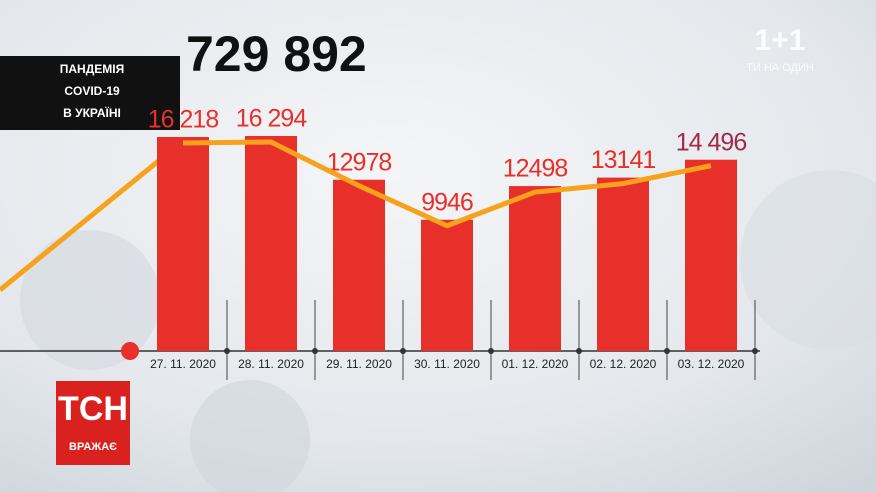 The height and width of the screenshot is (492, 876). What do you see at coordinates (183, 364) in the screenshot?
I see `x-tick-label: 27. 11. 2020` at bounding box center [183, 364].